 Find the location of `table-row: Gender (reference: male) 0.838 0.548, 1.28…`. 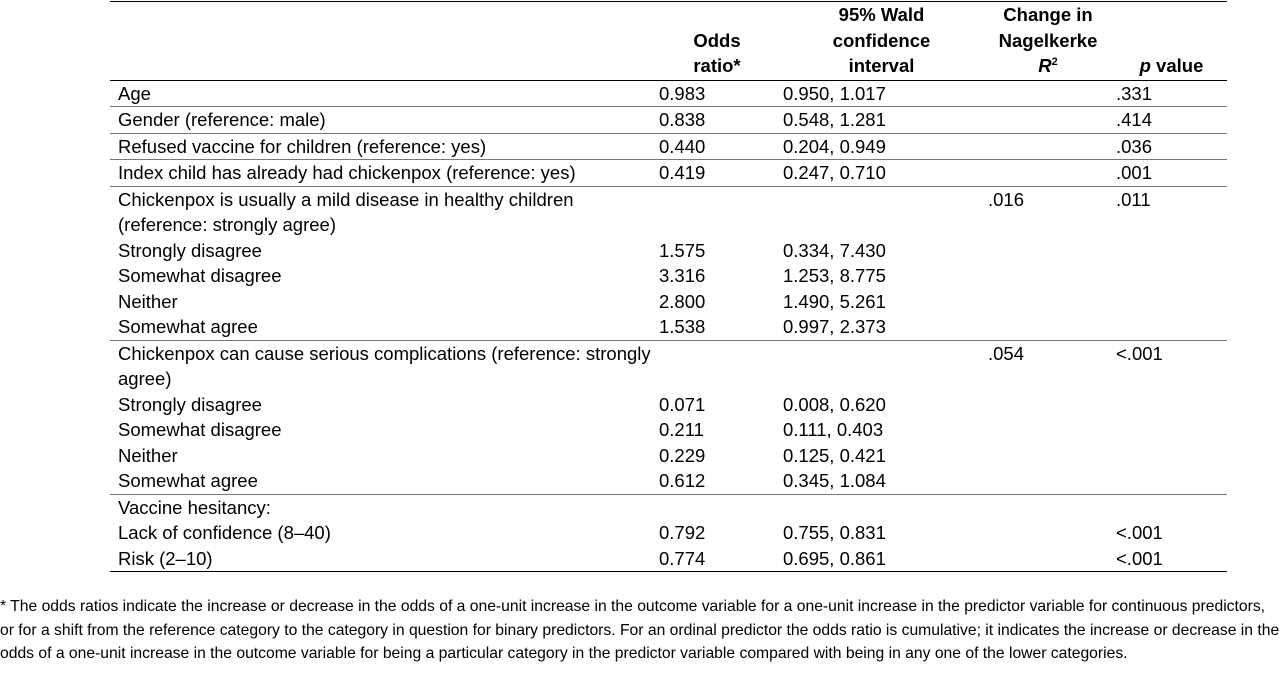

table-row: Gender (reference: male) 0.838 0.548, 1.28… is located at coordinates (668, 120).